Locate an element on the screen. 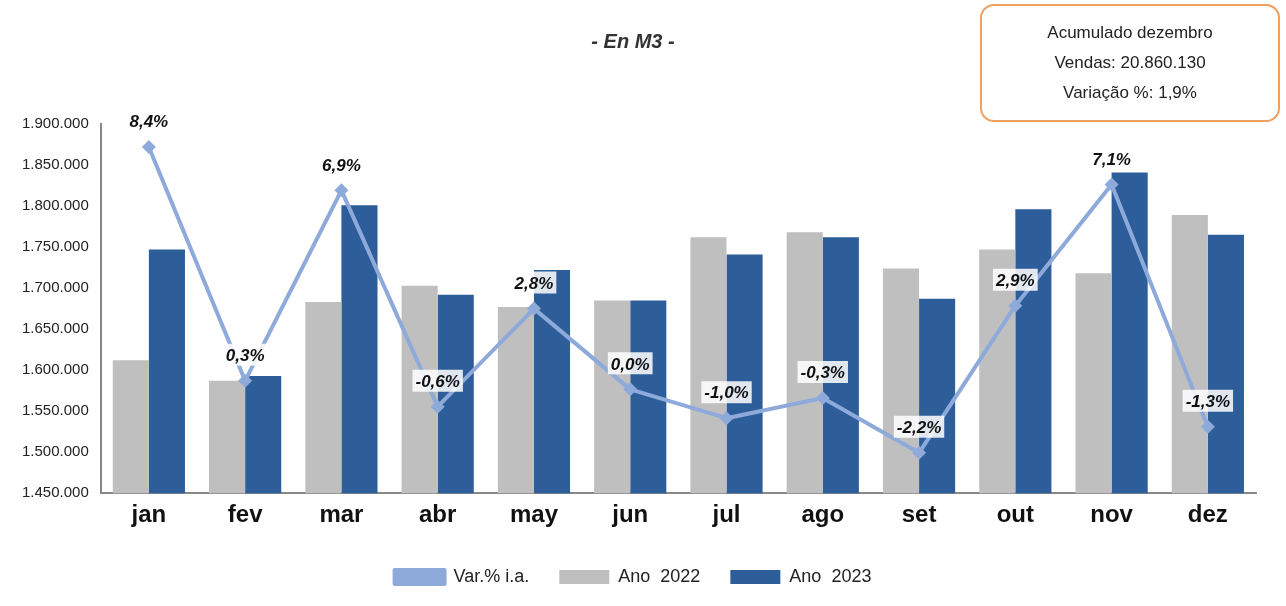 The width and height of the screenshot is (1286, 606). x-tick-label: nov is located at coordinates (1112, 514).